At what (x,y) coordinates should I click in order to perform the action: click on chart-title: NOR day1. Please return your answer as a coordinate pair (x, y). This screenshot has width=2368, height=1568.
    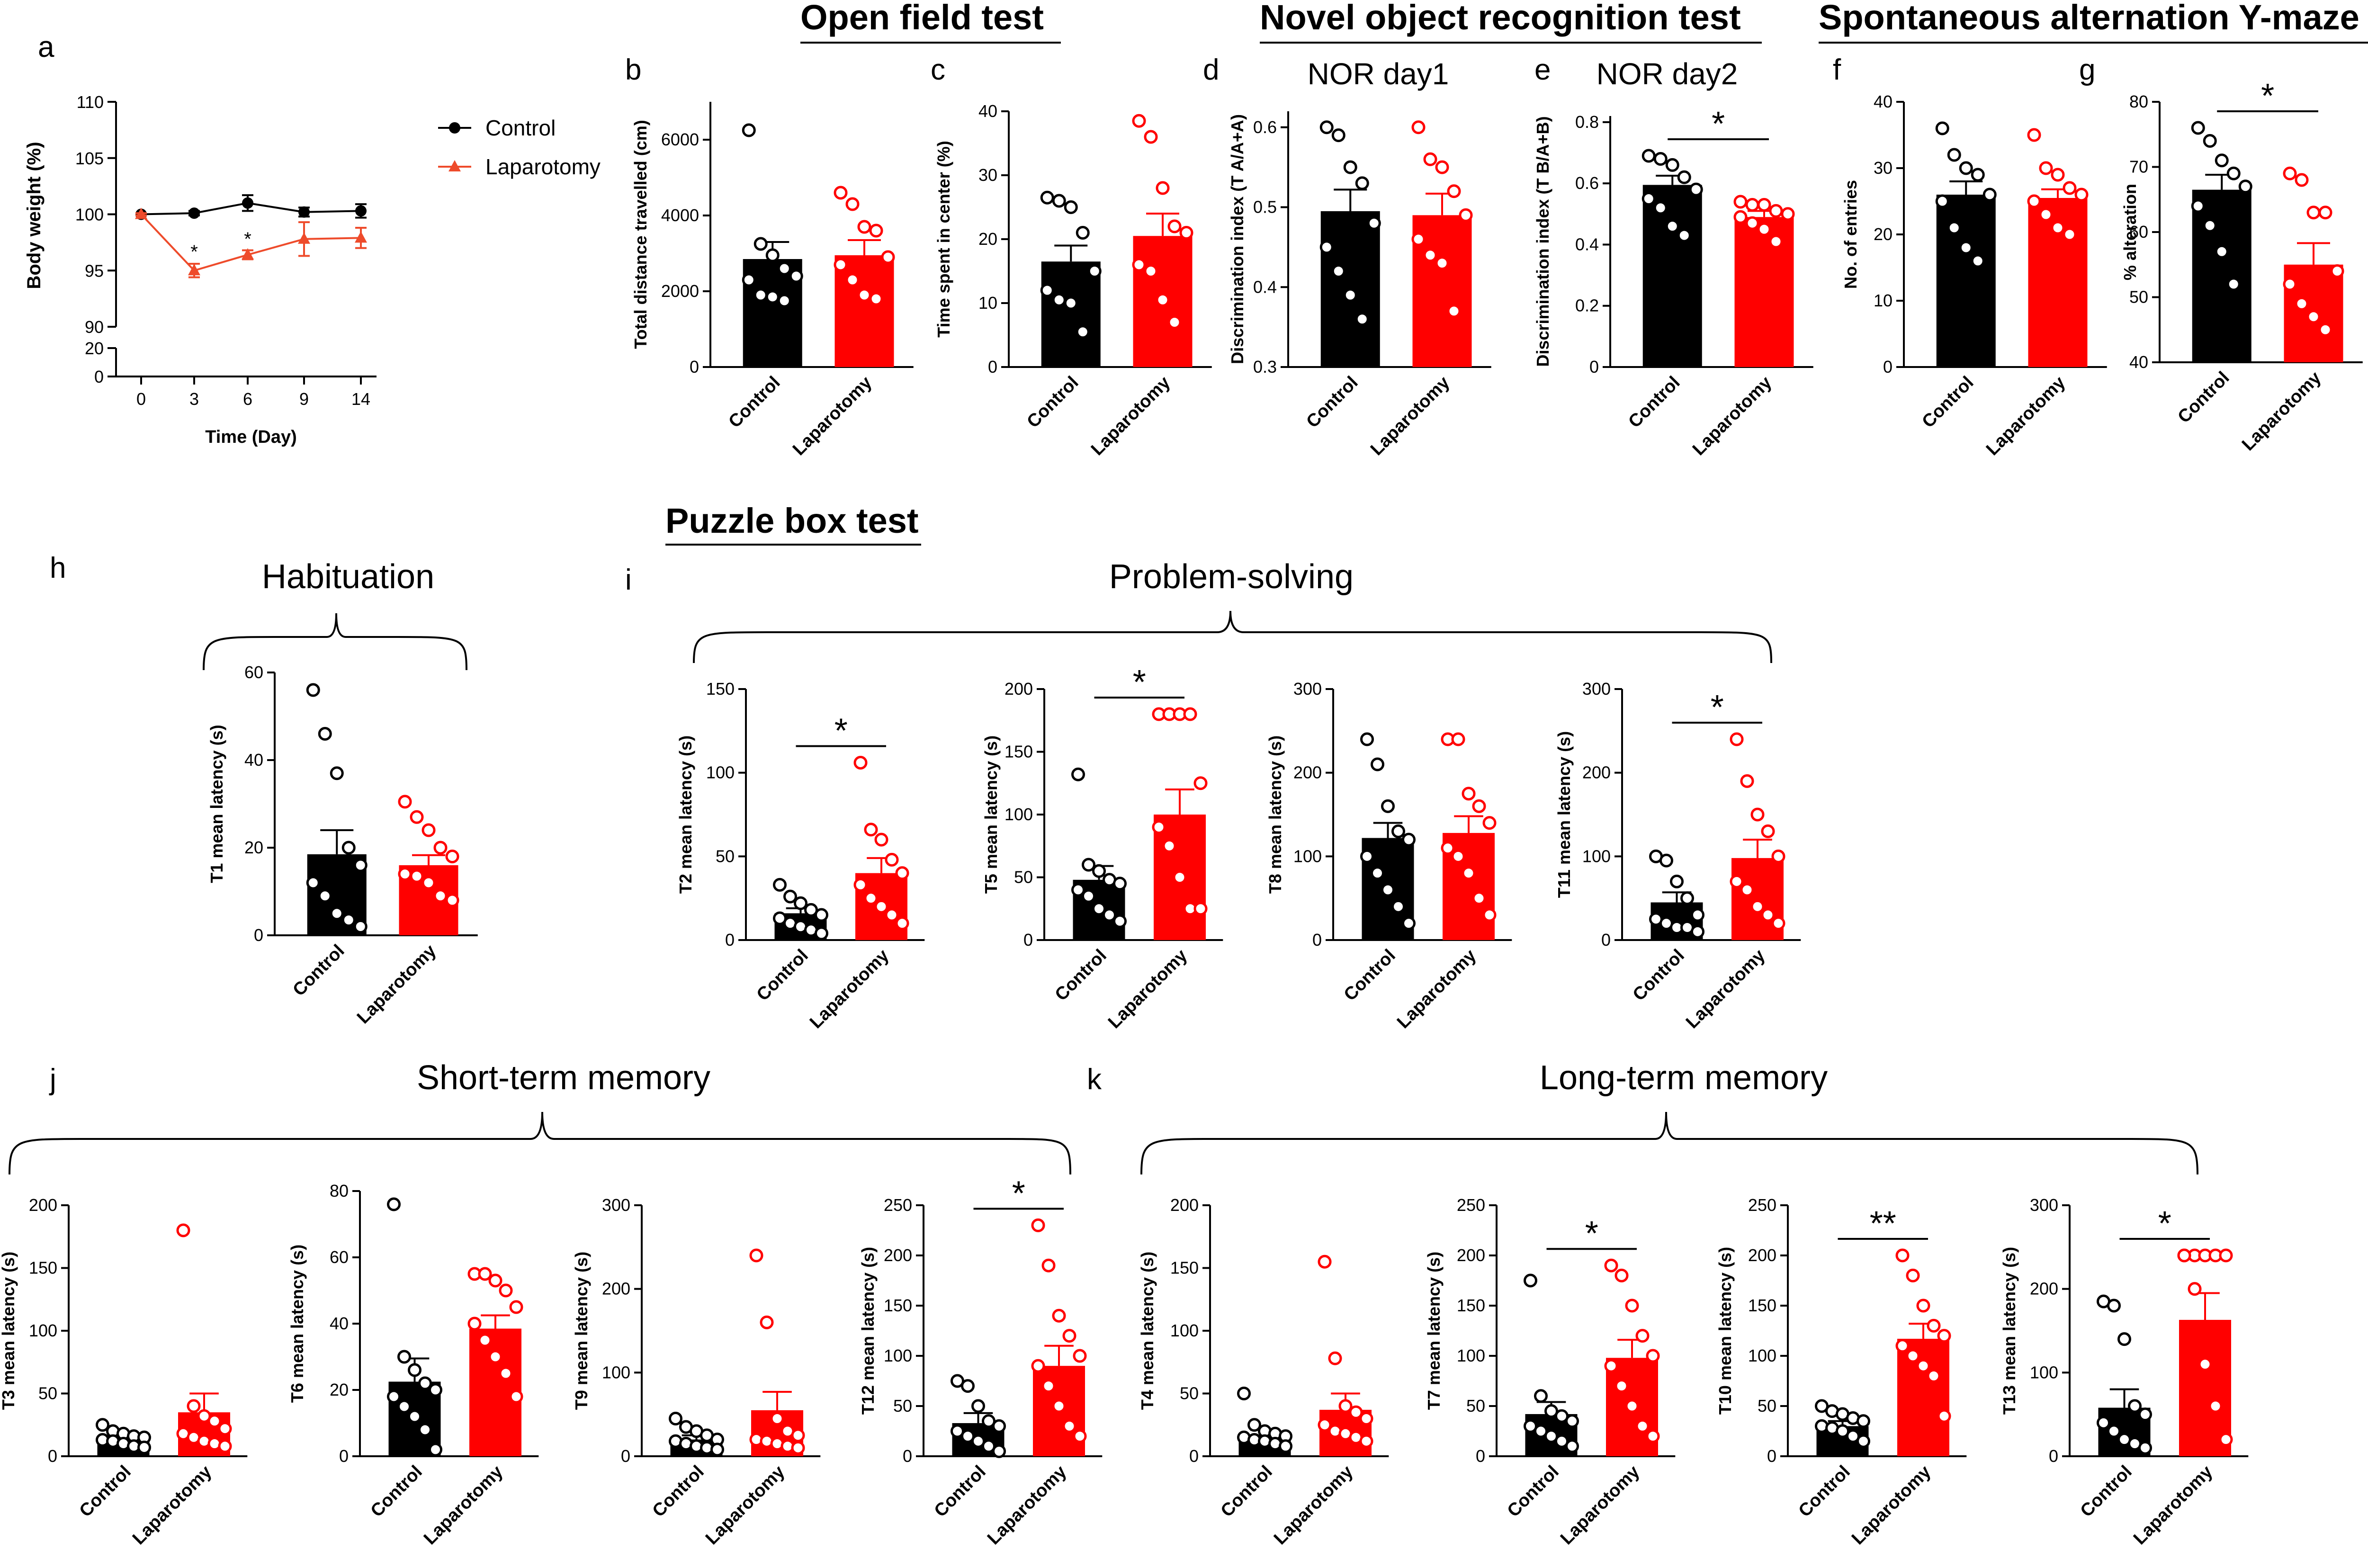
    Looking at the image, I should click on (1378, 74).